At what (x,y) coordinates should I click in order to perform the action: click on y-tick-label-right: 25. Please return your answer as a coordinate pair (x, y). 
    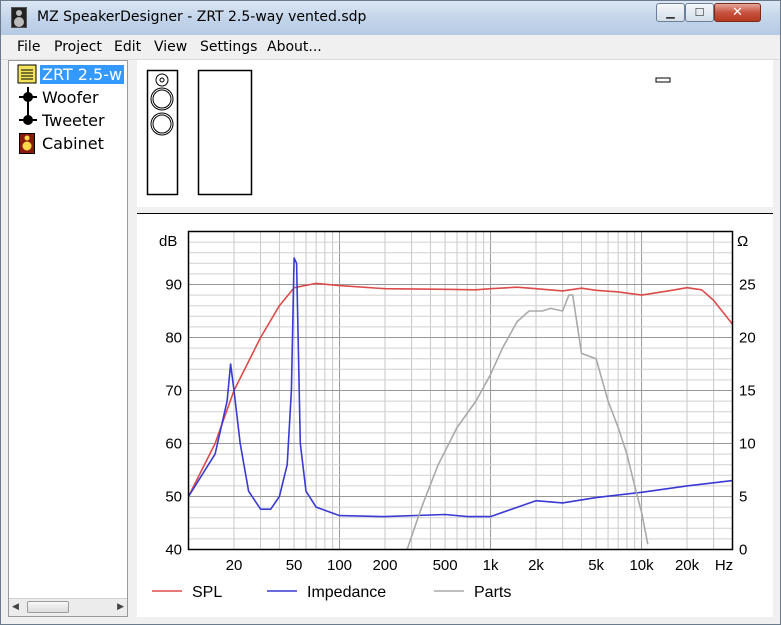
    Looking at the image, I should click on (747, 285).